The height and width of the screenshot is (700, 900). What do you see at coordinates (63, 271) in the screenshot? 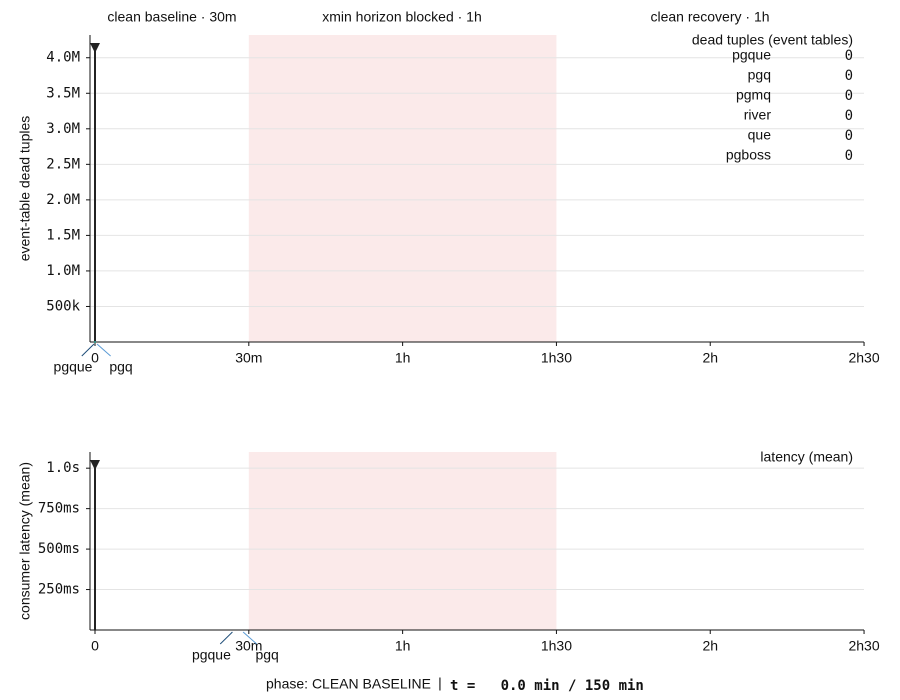
I see `y-tick-label: 1.0M` at bounding box center [63, 271].